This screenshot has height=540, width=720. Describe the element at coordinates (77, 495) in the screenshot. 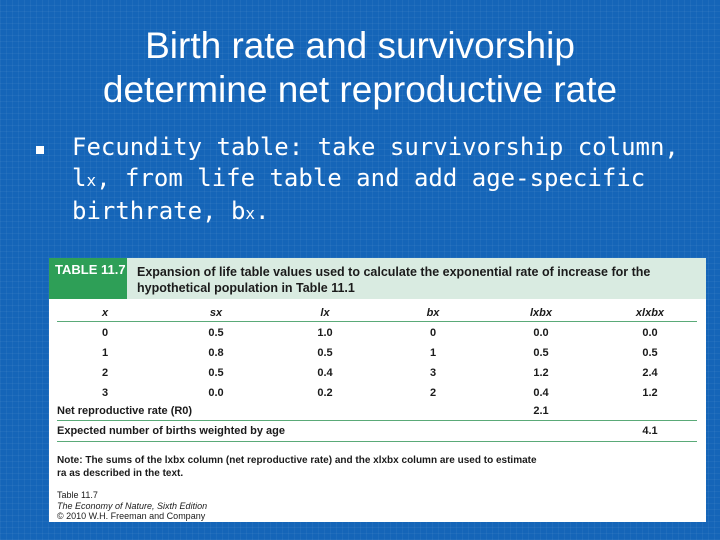

I see `source-line-1: Table 11.7` at that location.